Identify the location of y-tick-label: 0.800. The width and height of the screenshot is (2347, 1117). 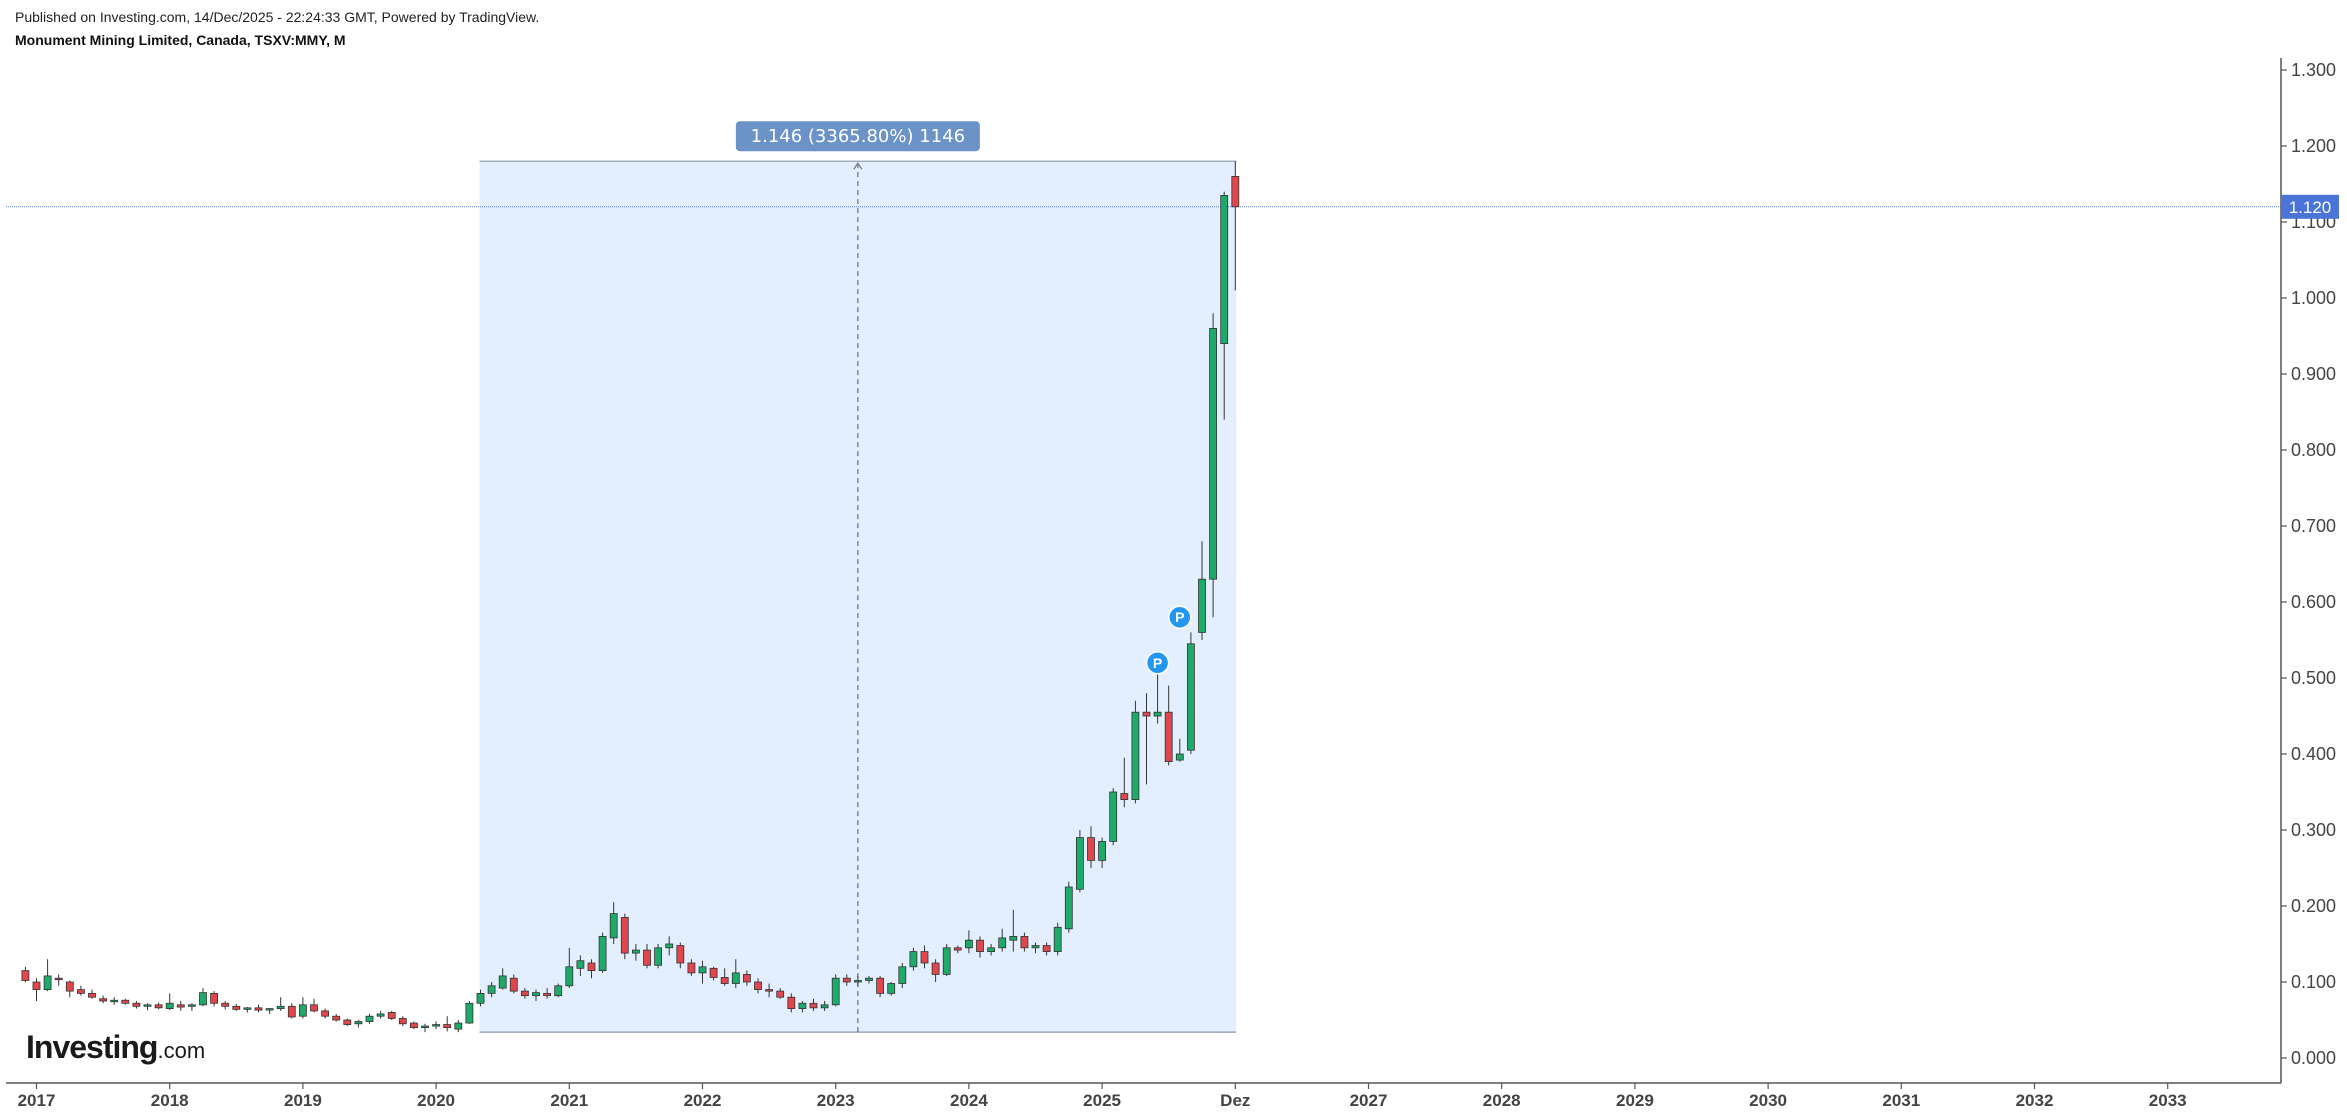
(2313, 450).